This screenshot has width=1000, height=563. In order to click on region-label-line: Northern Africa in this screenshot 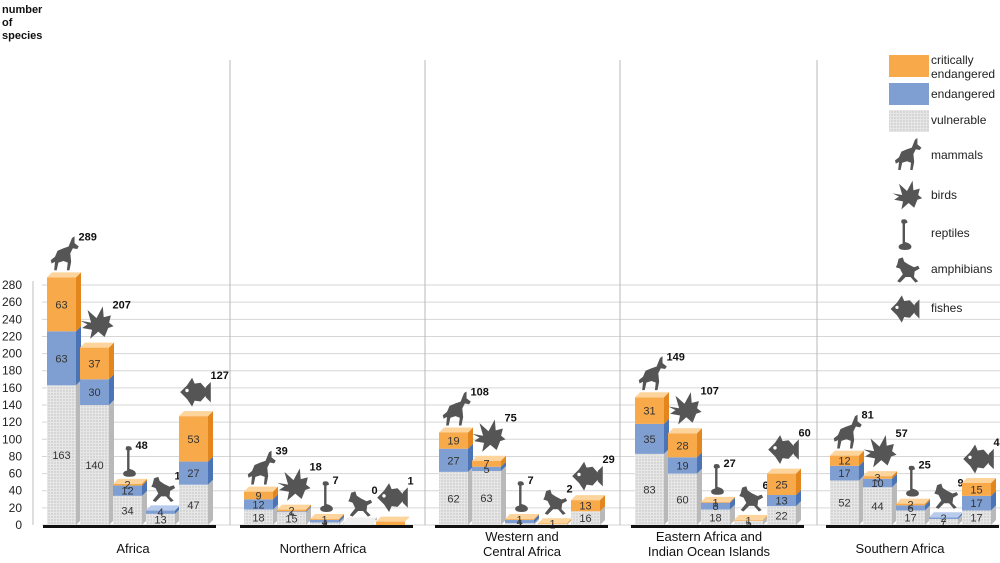, I will do `click(323, 548)`.